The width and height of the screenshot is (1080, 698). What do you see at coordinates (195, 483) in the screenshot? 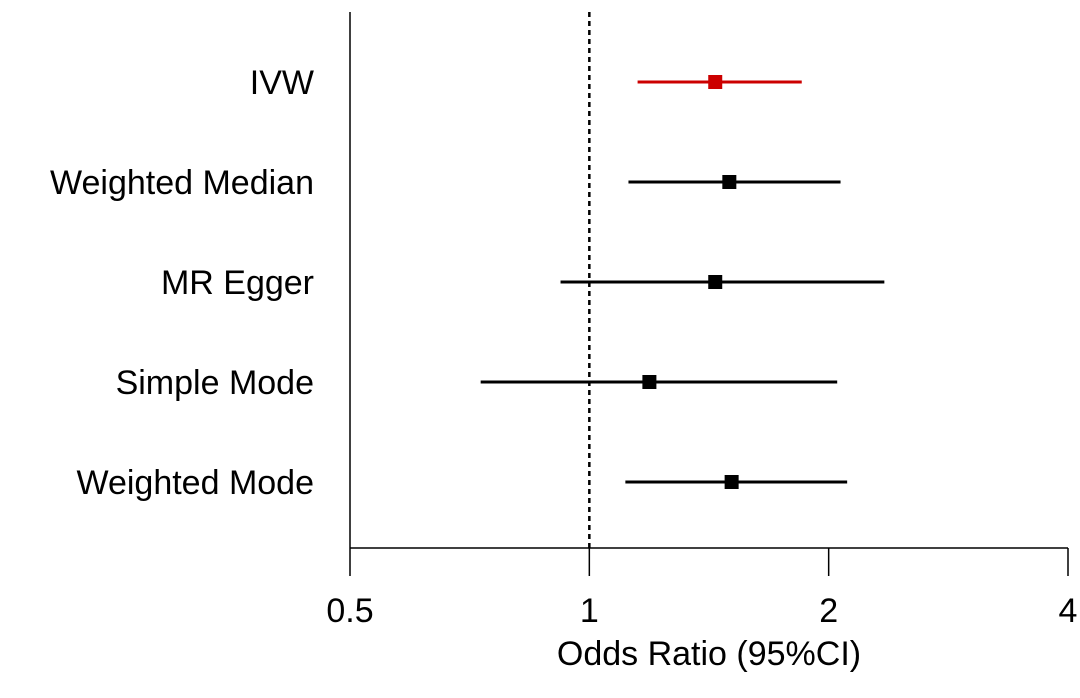
I see `method-label: Weighted Mode` at bounding box center [195, 483].